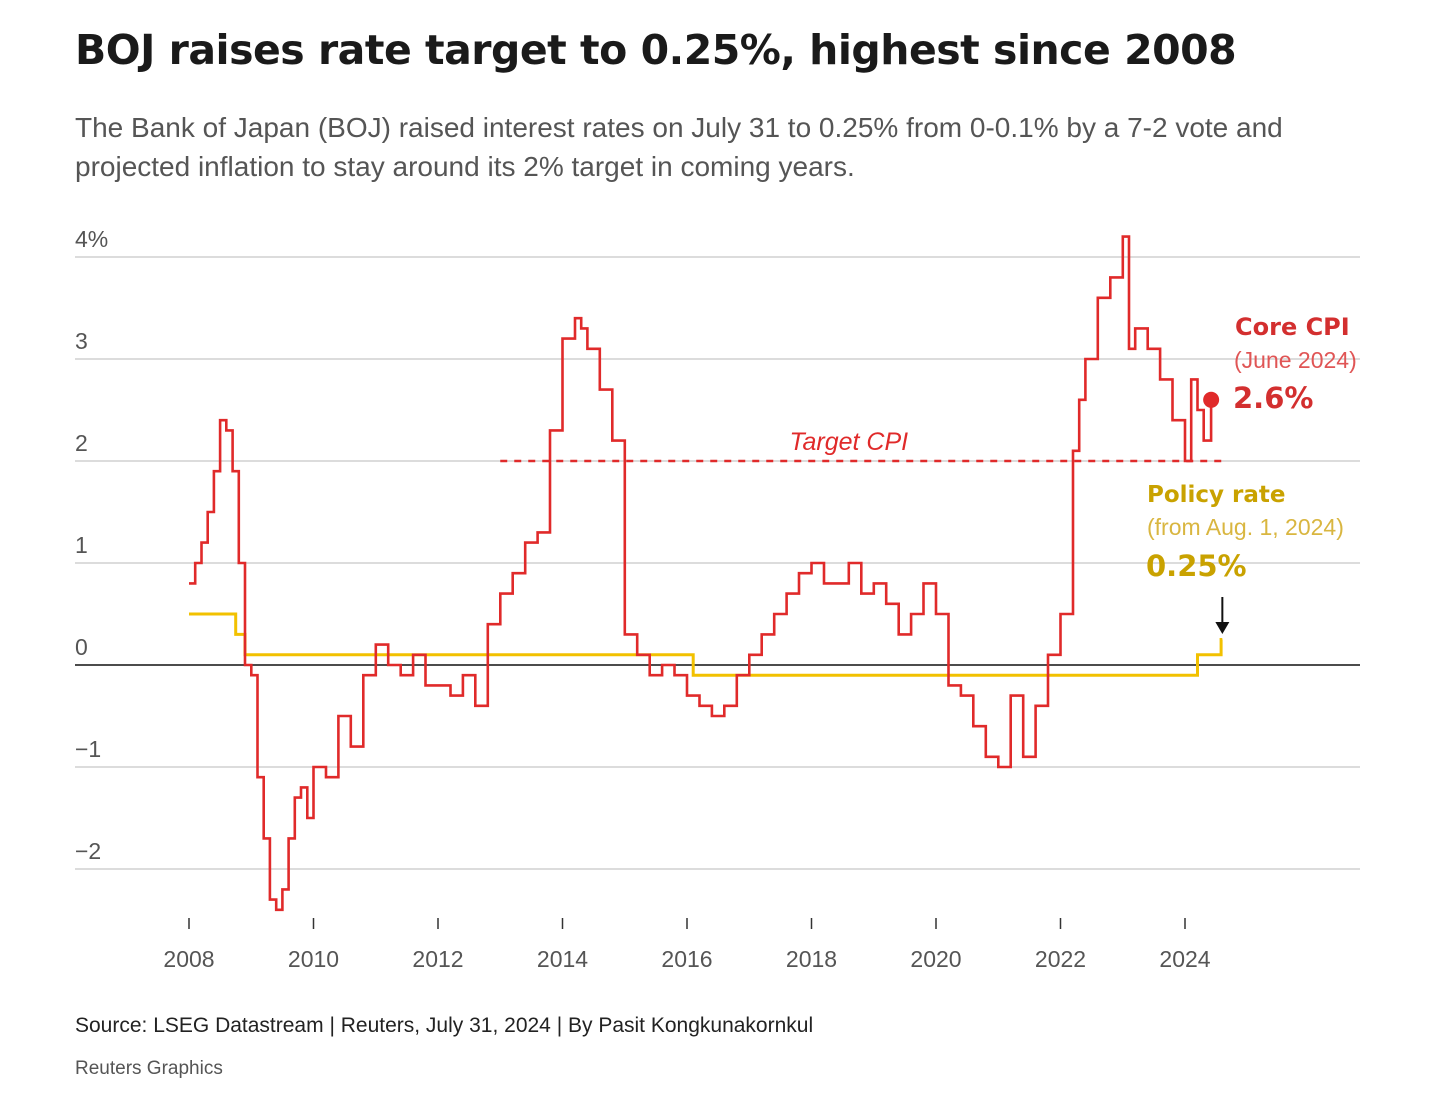 The height and width of the screenshot is (1113, 1456). I want to click on x-tick-label: 2016, so click(686, 959).